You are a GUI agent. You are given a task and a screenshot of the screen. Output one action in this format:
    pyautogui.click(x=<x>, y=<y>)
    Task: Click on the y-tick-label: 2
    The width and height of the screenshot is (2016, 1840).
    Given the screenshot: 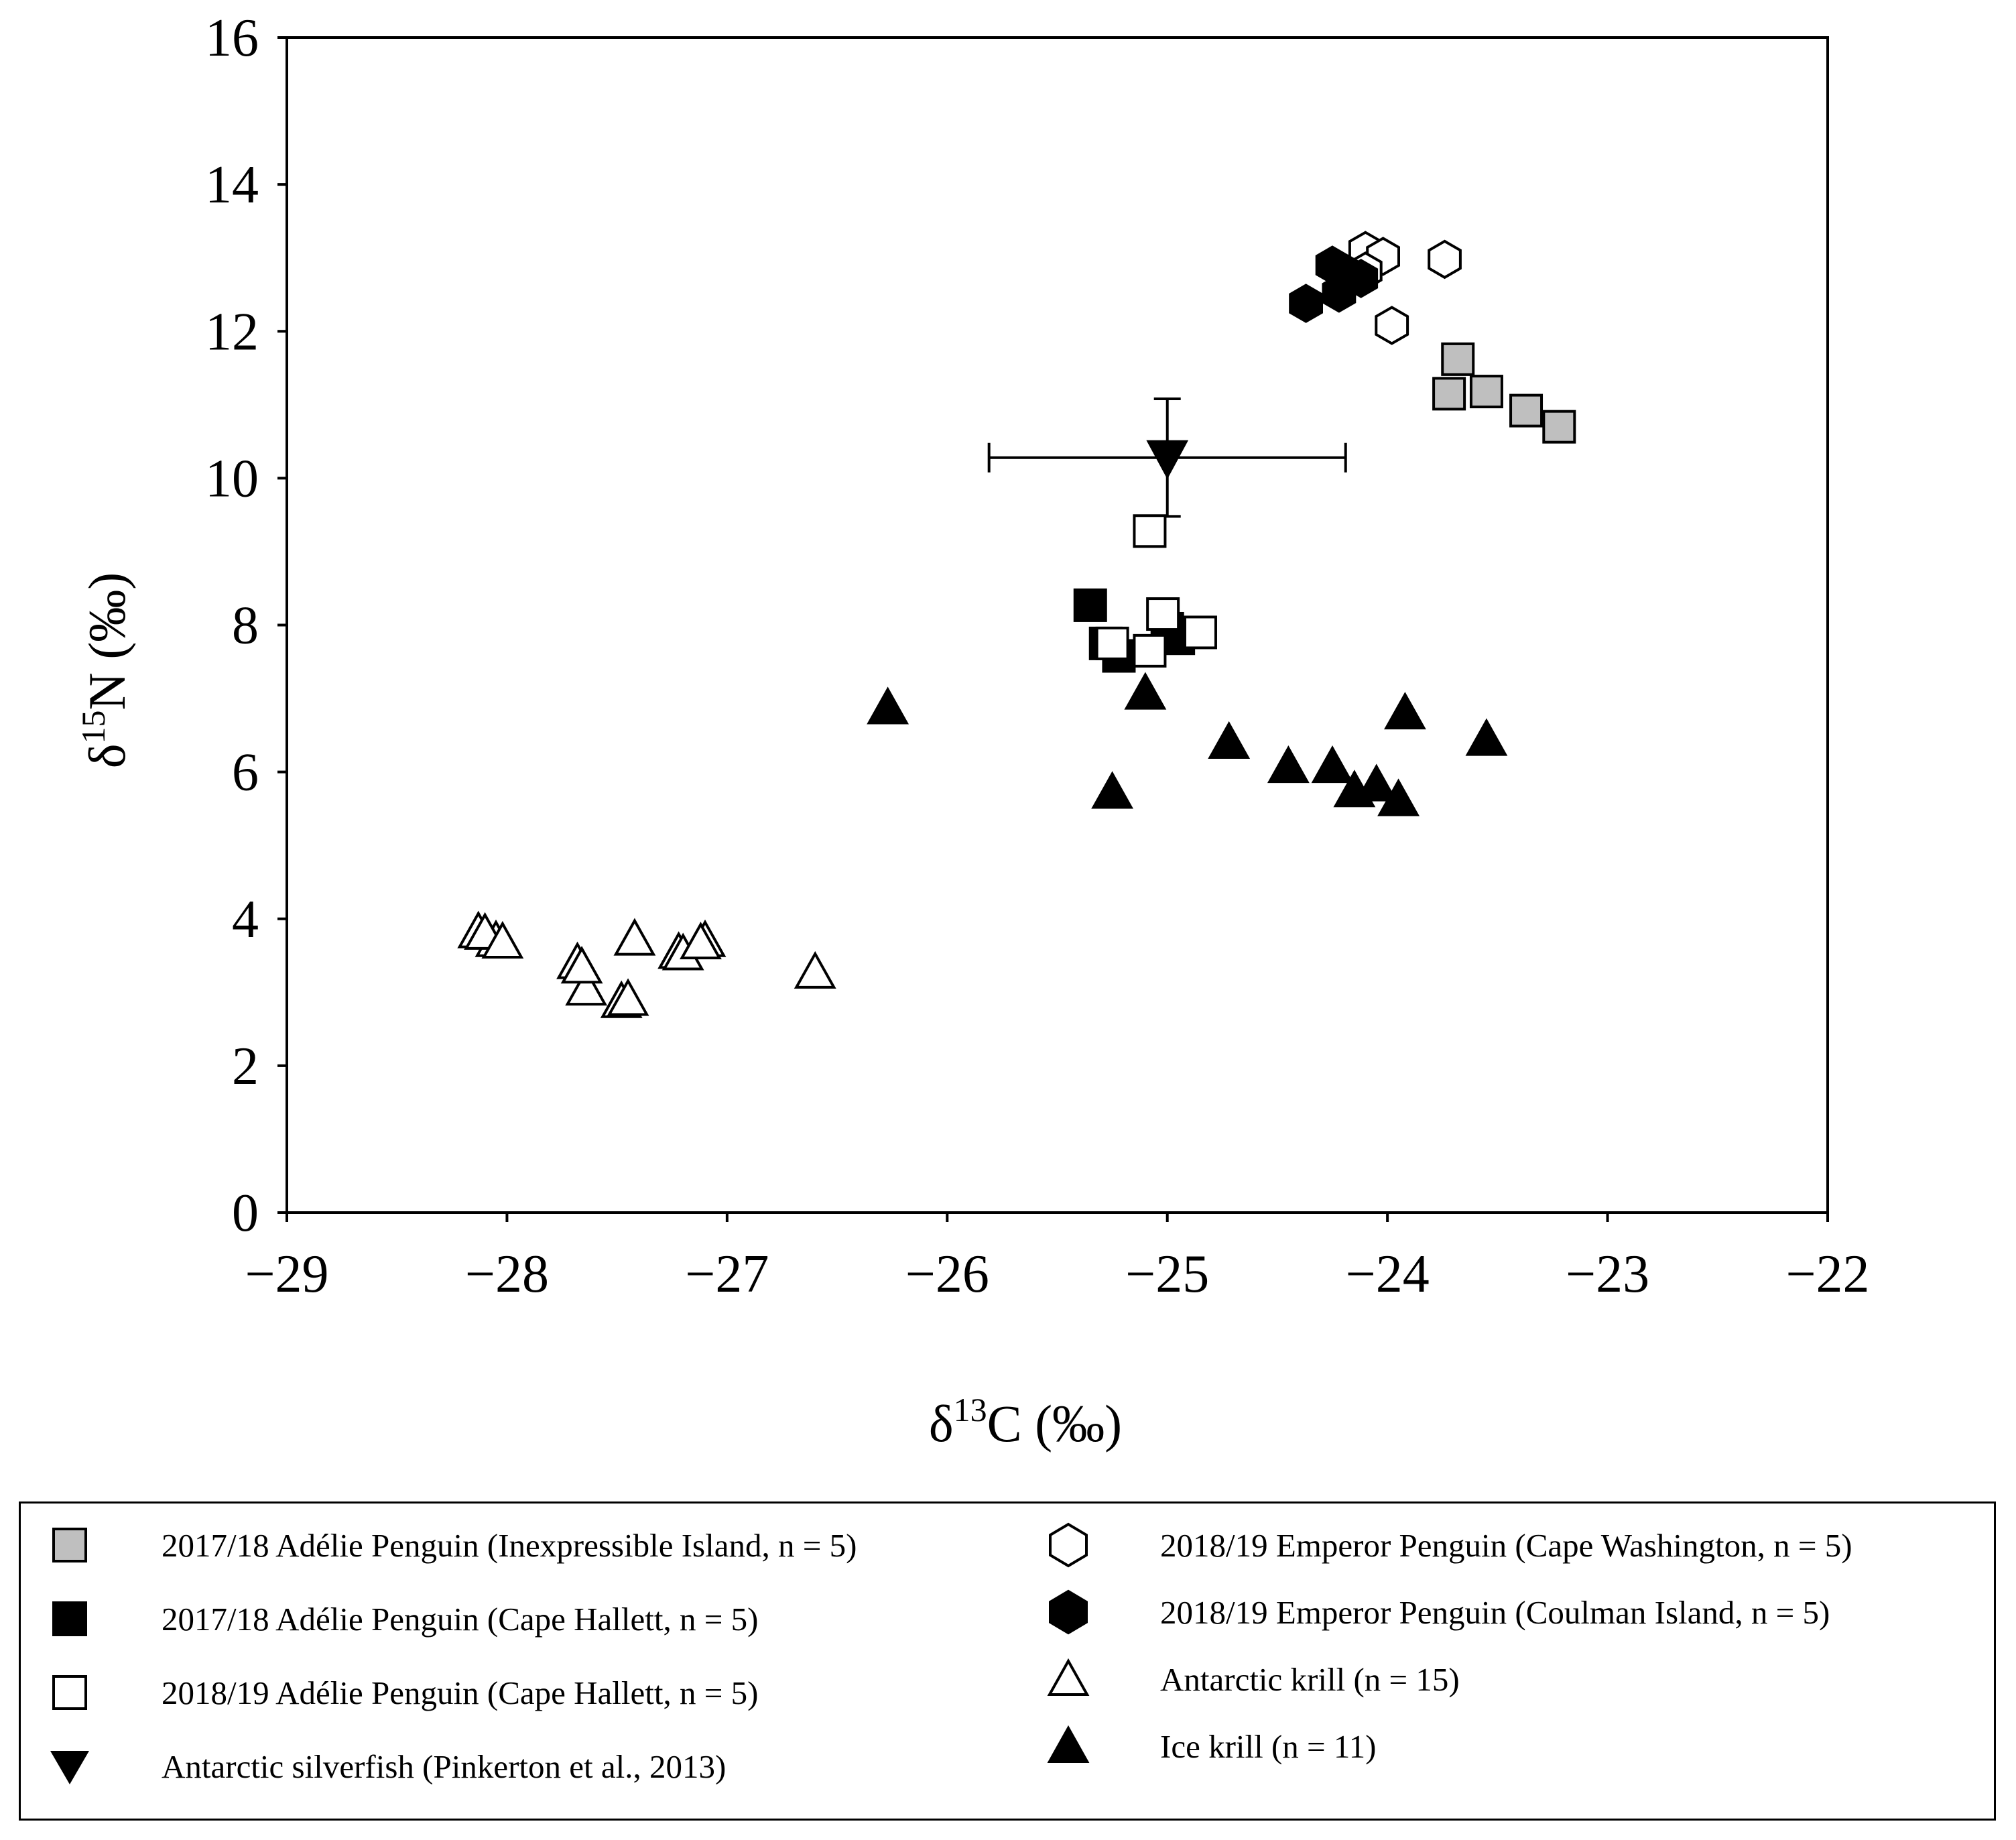 What is the action you would take?
    pyautogui.click(x=245, y=1067)
    